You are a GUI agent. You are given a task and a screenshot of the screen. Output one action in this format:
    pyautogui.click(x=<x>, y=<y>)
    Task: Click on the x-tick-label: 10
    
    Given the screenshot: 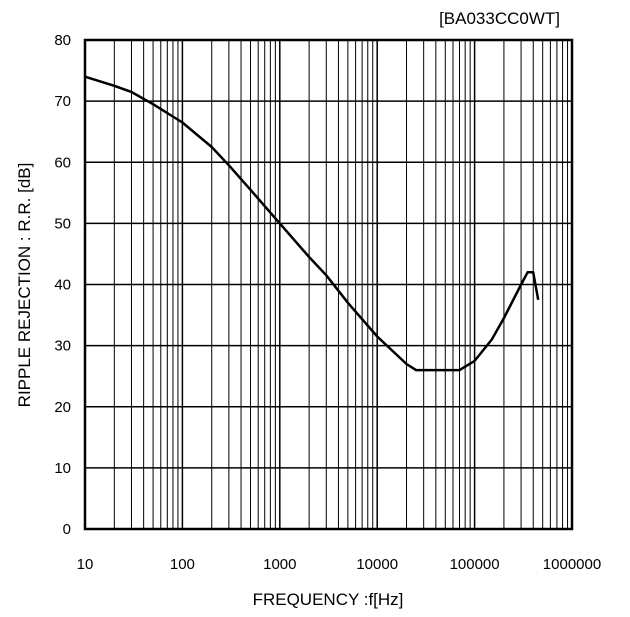 What is the action you would take?
    pyautogui.click(x=85, y=564)
    